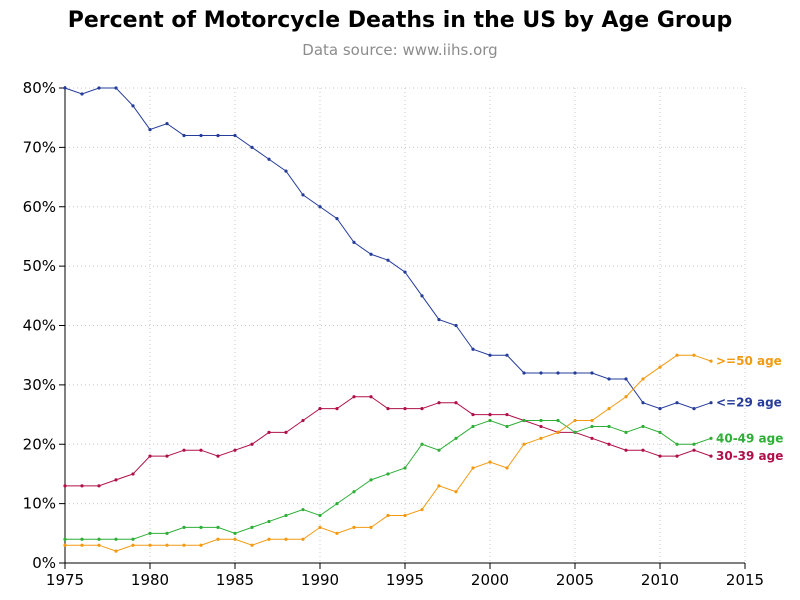  What do you see at coordinates (150, 580) in the screenshot?
I see `x-tick-label: 1980` at bounding box center [150, 580].